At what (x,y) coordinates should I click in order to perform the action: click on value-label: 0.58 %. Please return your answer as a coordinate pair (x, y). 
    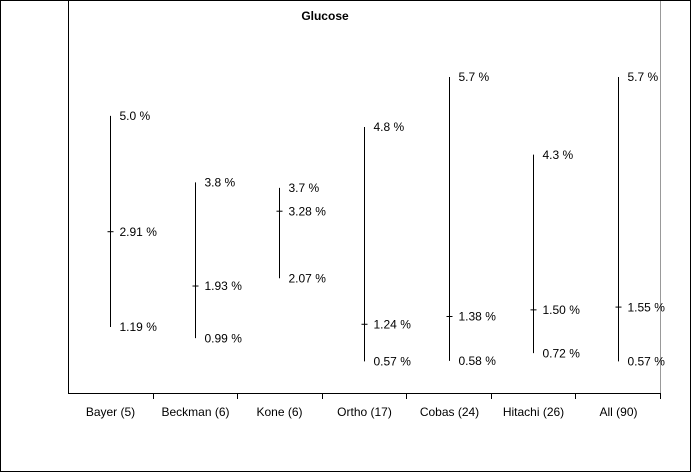
    Looking at the image, I should click on (478, 361).